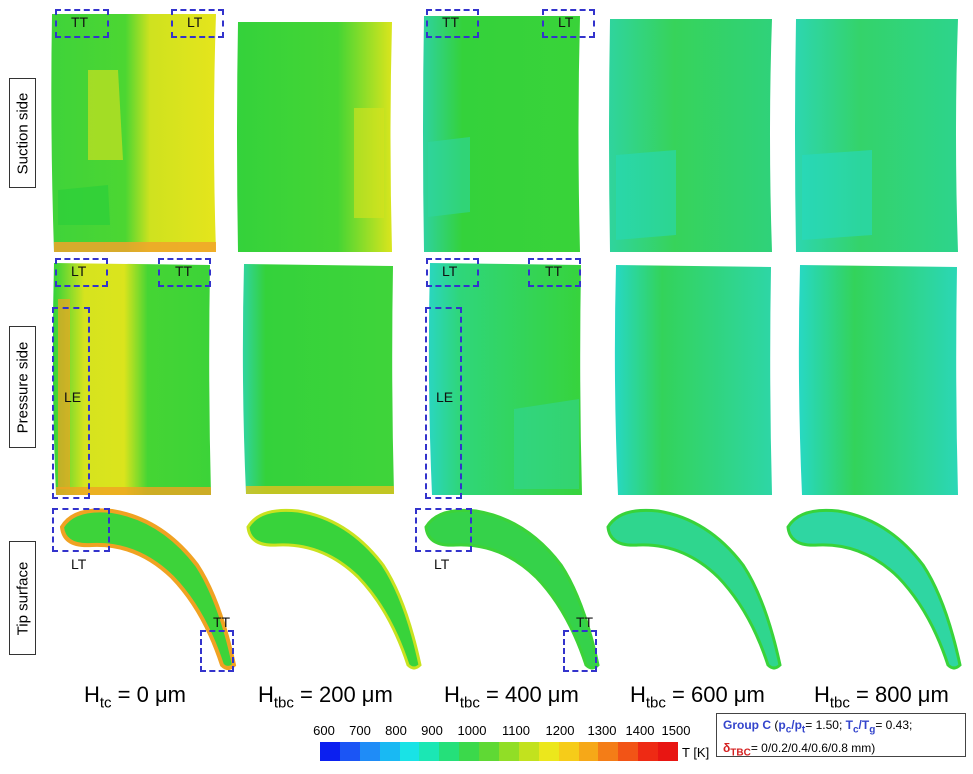  What do you see at coordinates (396, 730) in the screenshot?
I see `colorbar-tick: 800` at bounding box center [396, 730].